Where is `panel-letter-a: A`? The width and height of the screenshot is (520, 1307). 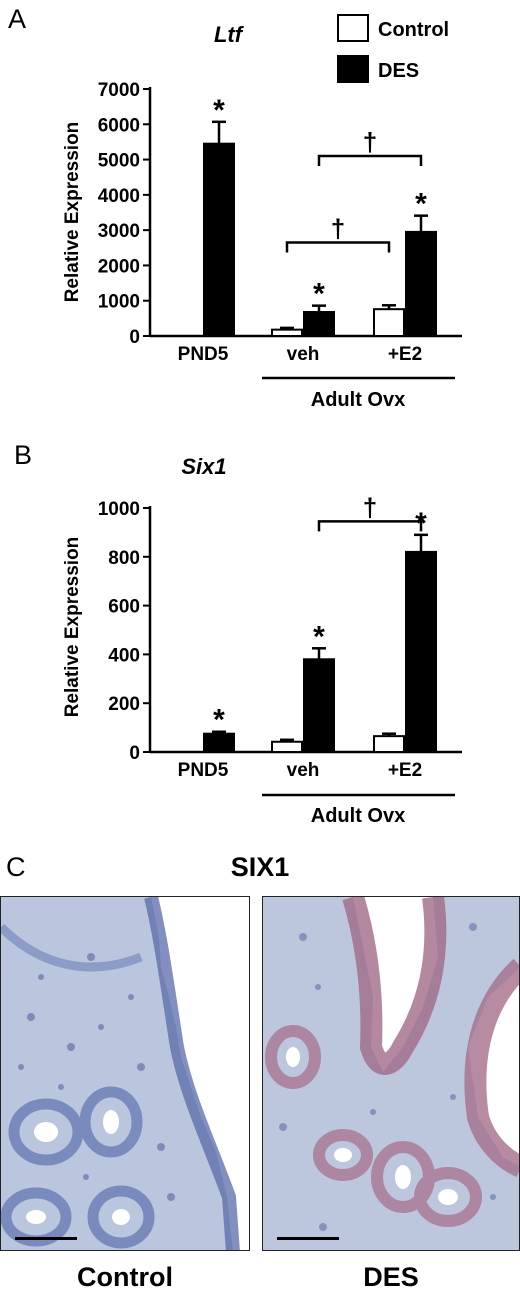 panel-letter-a: A is located at coordinates (17, 19).